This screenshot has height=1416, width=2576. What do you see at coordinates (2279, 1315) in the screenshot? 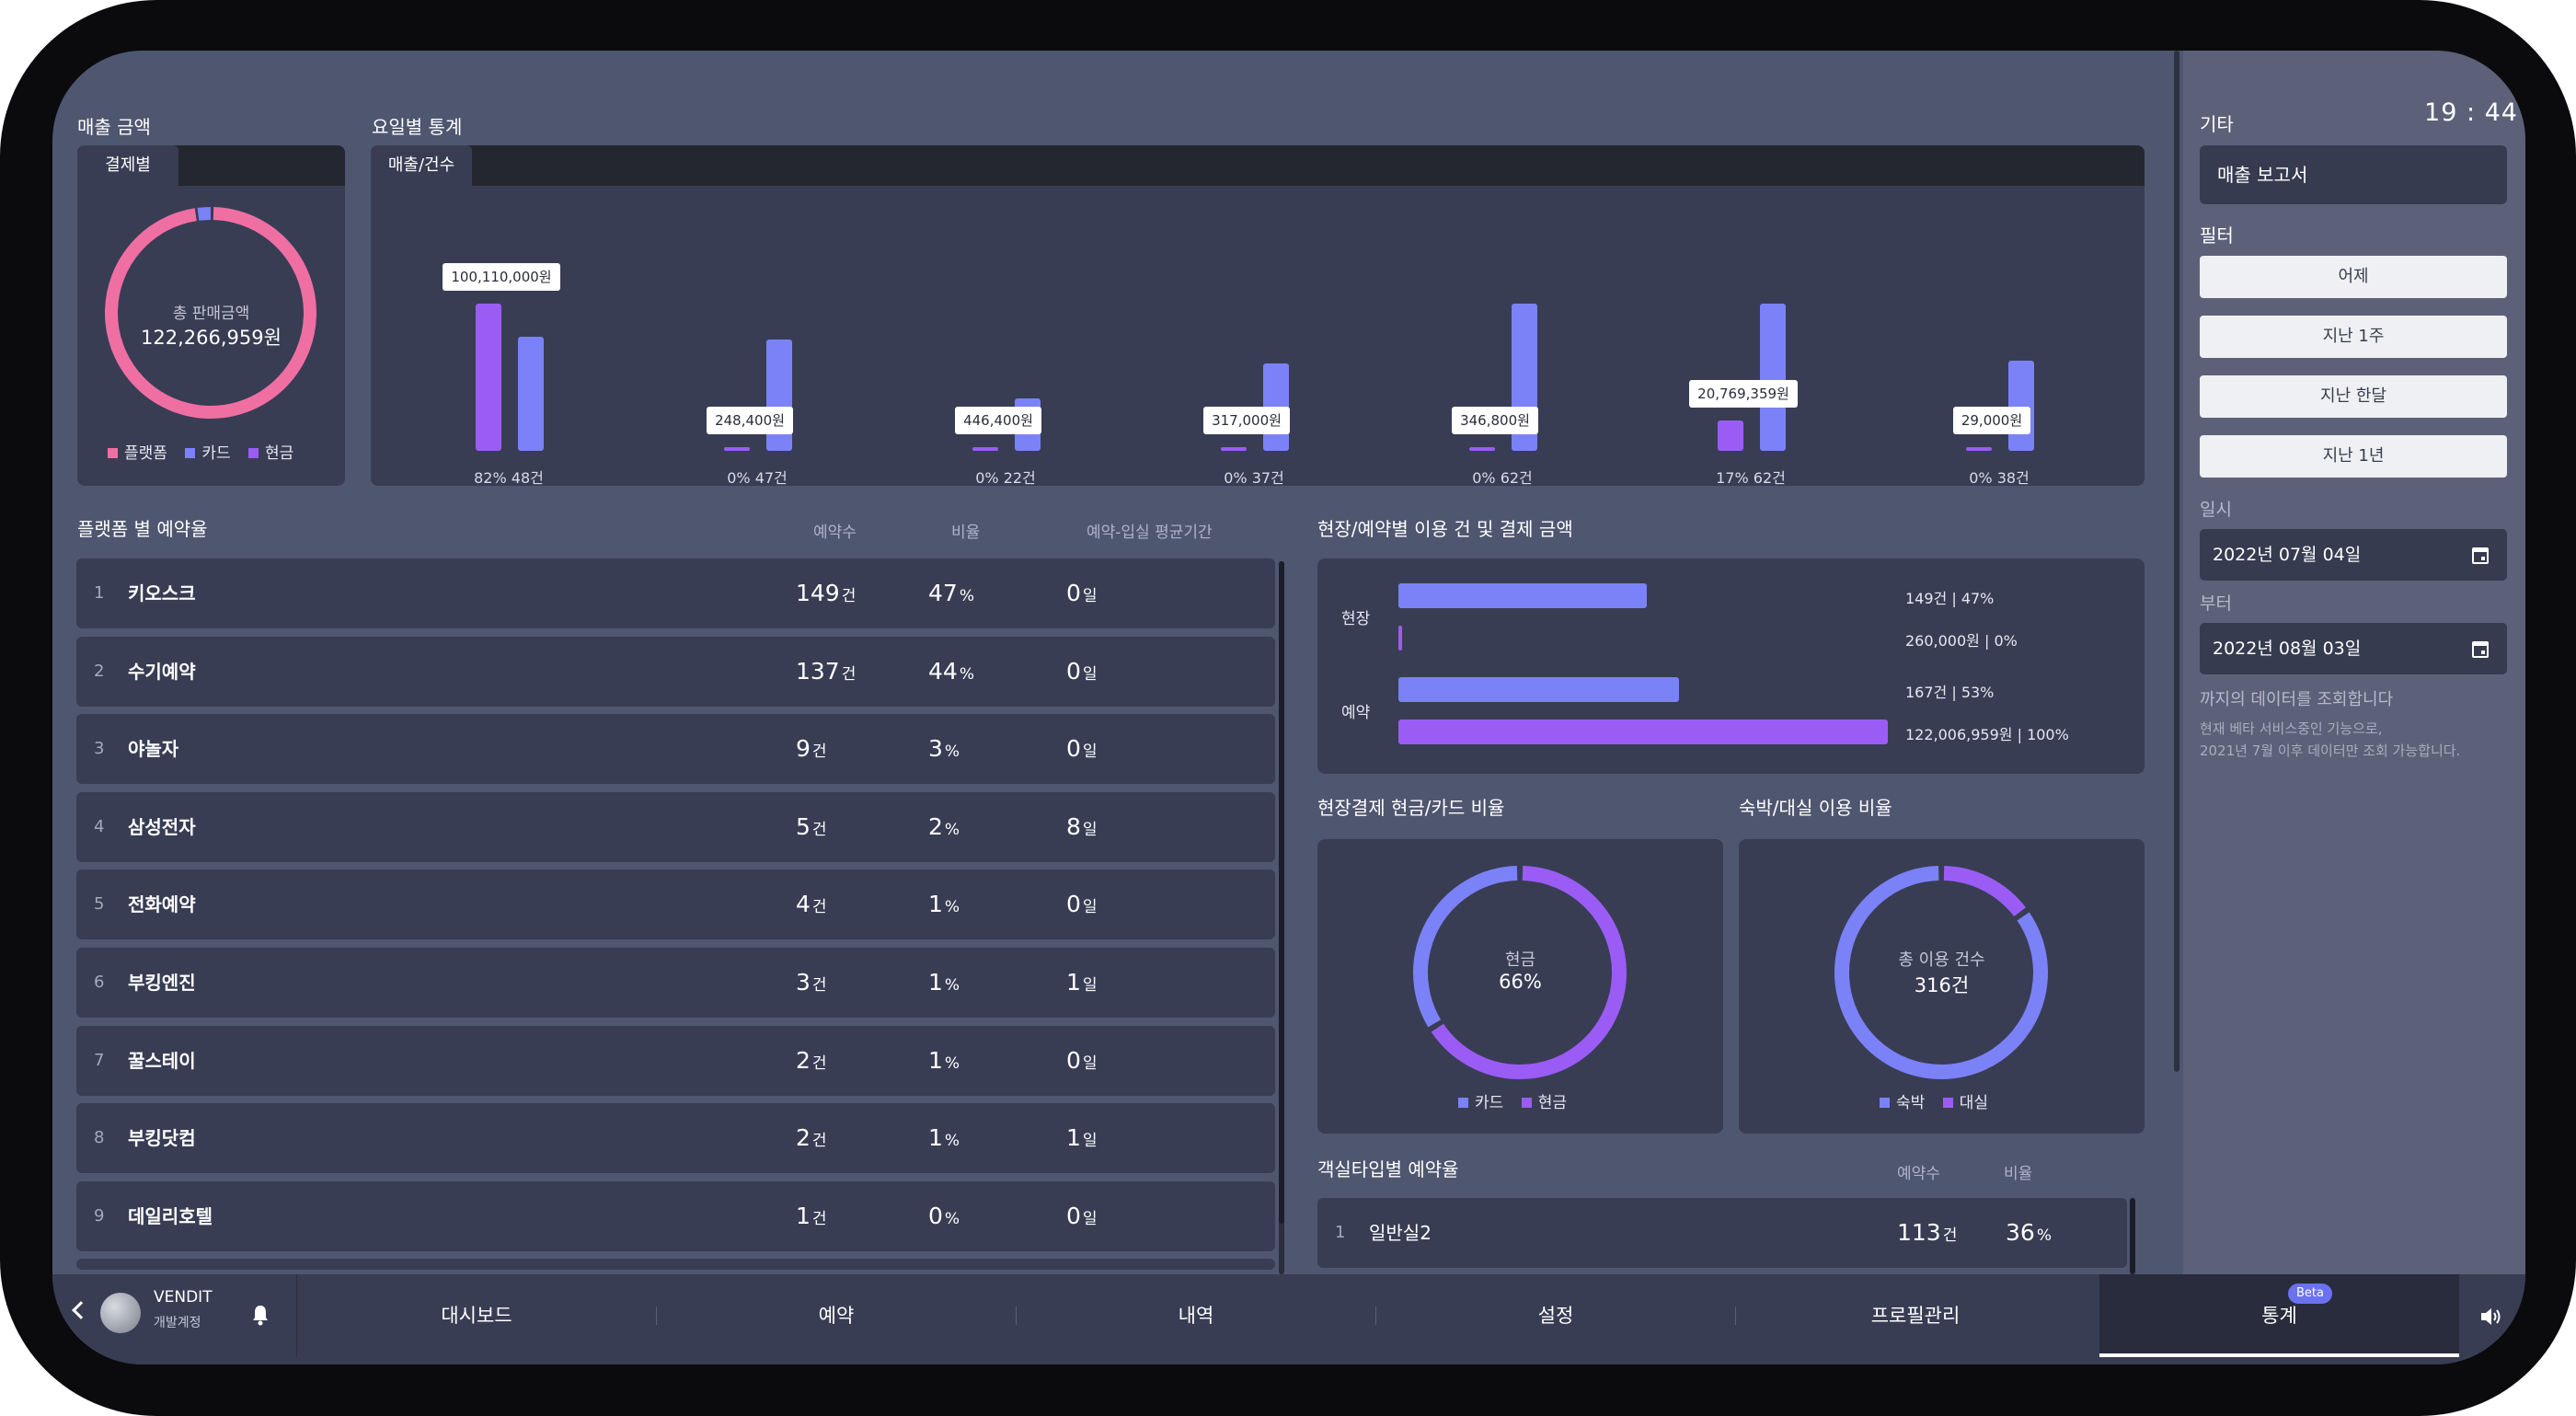
I see `nav-statistics: 통계 Beta` at bounding box center [2279, 1315].